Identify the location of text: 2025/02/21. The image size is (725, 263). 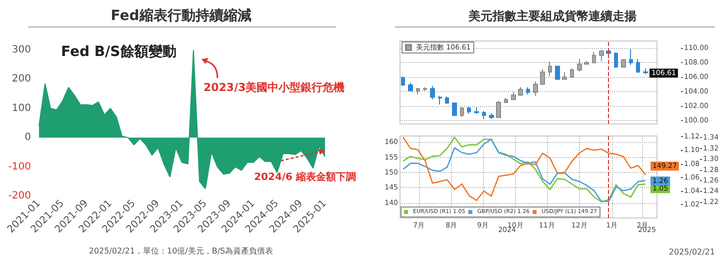
(691, 252).